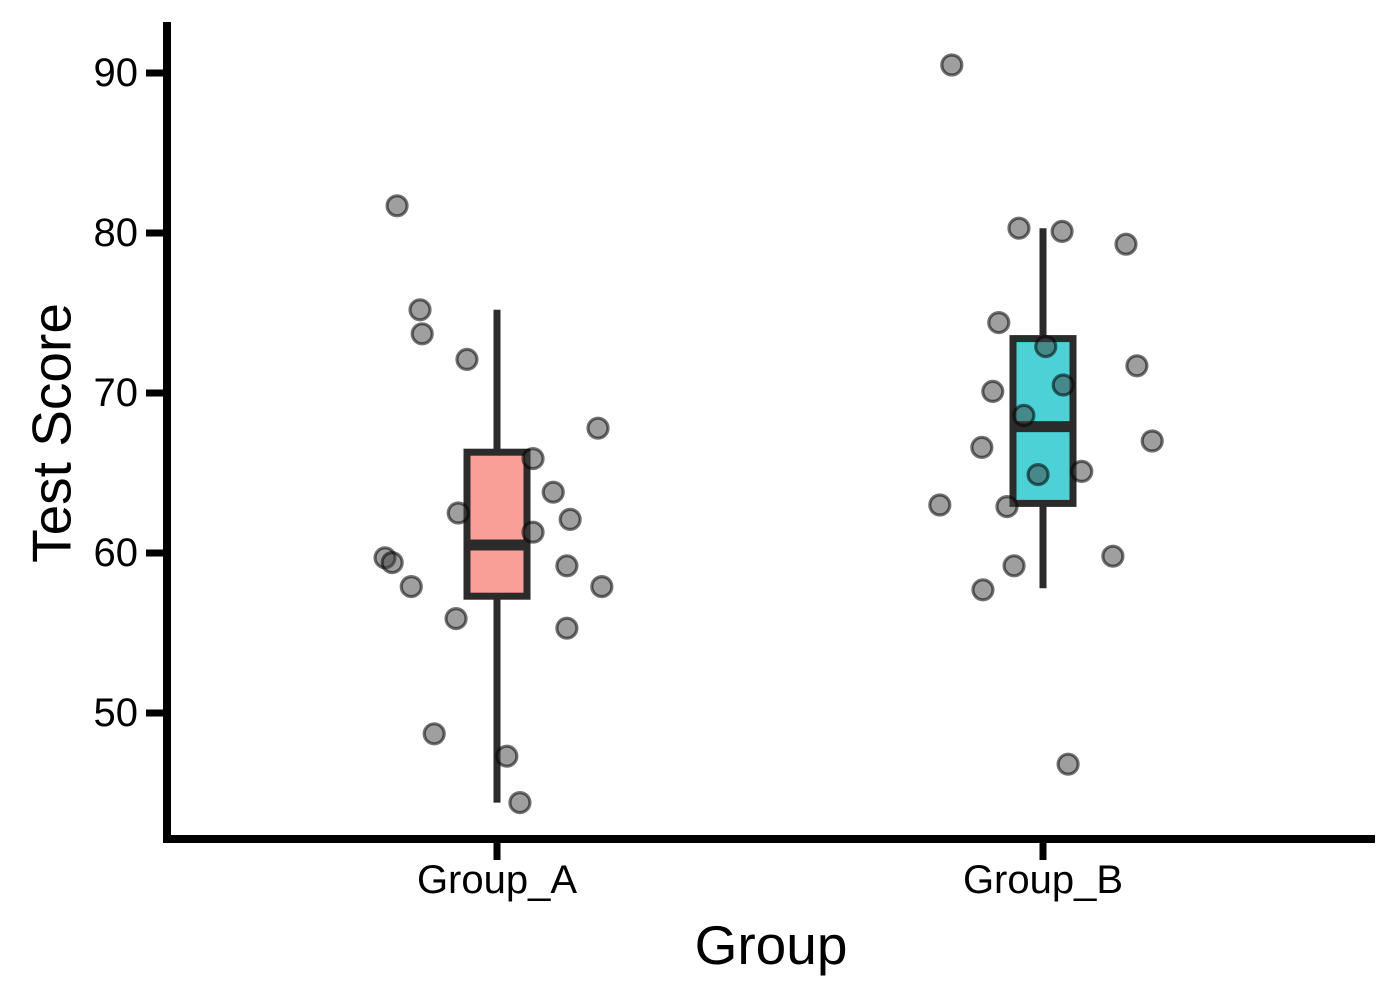 This screenshot has height=1000, width=1400. Describe the element at coordinates (51, 433) in the screenshot. I see `y-axis-title: Test Score` at that location.